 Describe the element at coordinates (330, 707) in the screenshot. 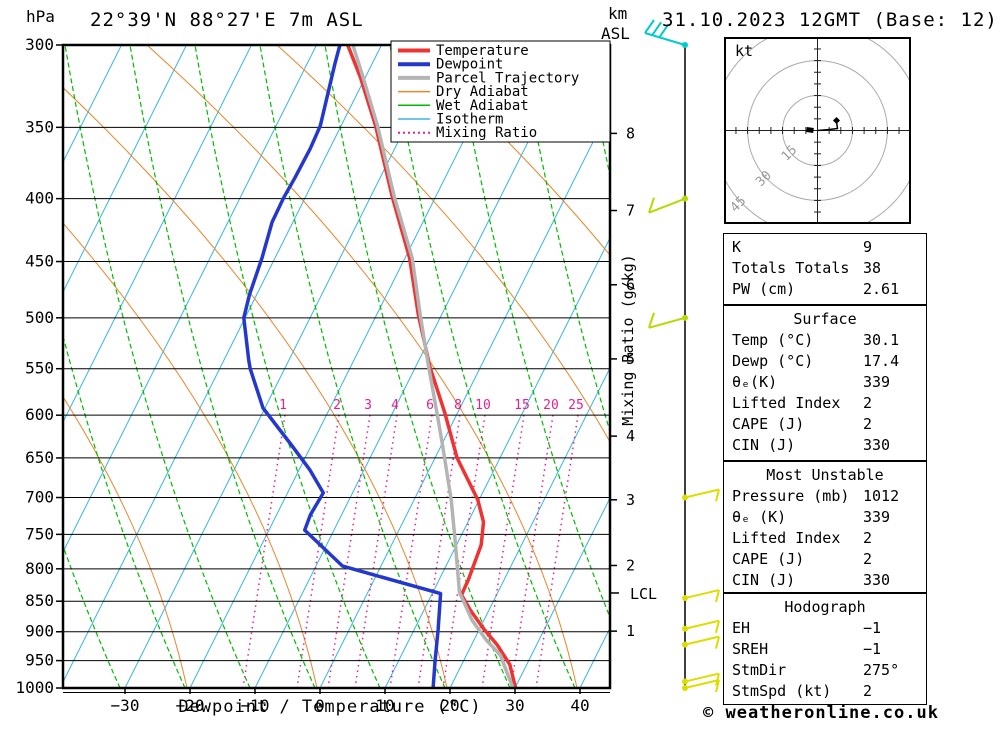

I see `x-axis-label: Dewpoint / Temperature (°C)` at that location.